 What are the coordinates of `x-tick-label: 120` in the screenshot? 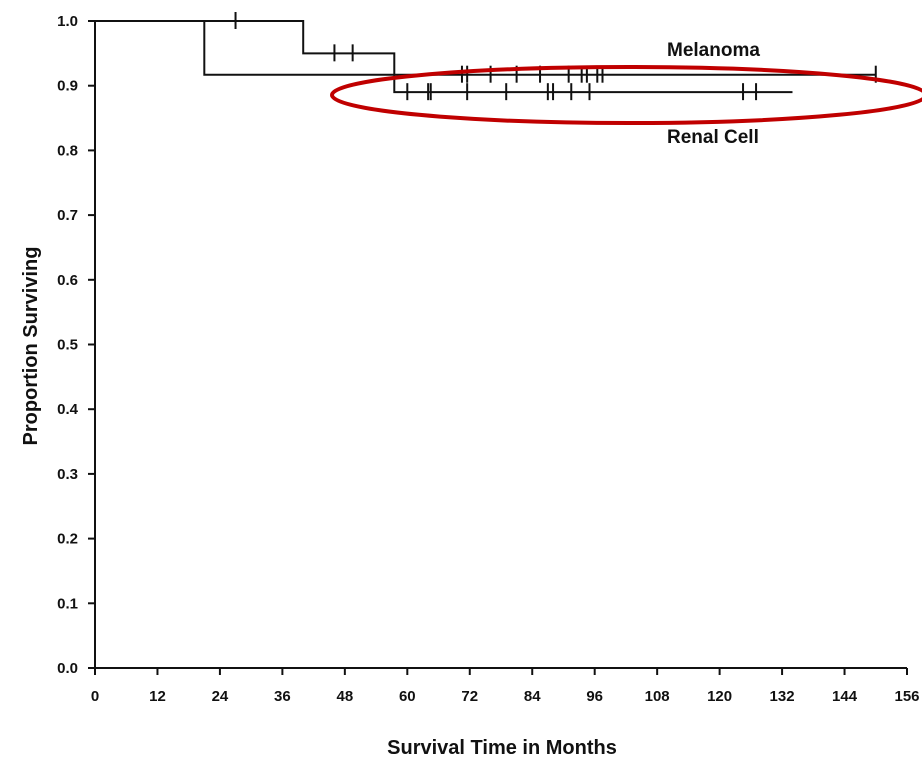 It's located at (719, 696).